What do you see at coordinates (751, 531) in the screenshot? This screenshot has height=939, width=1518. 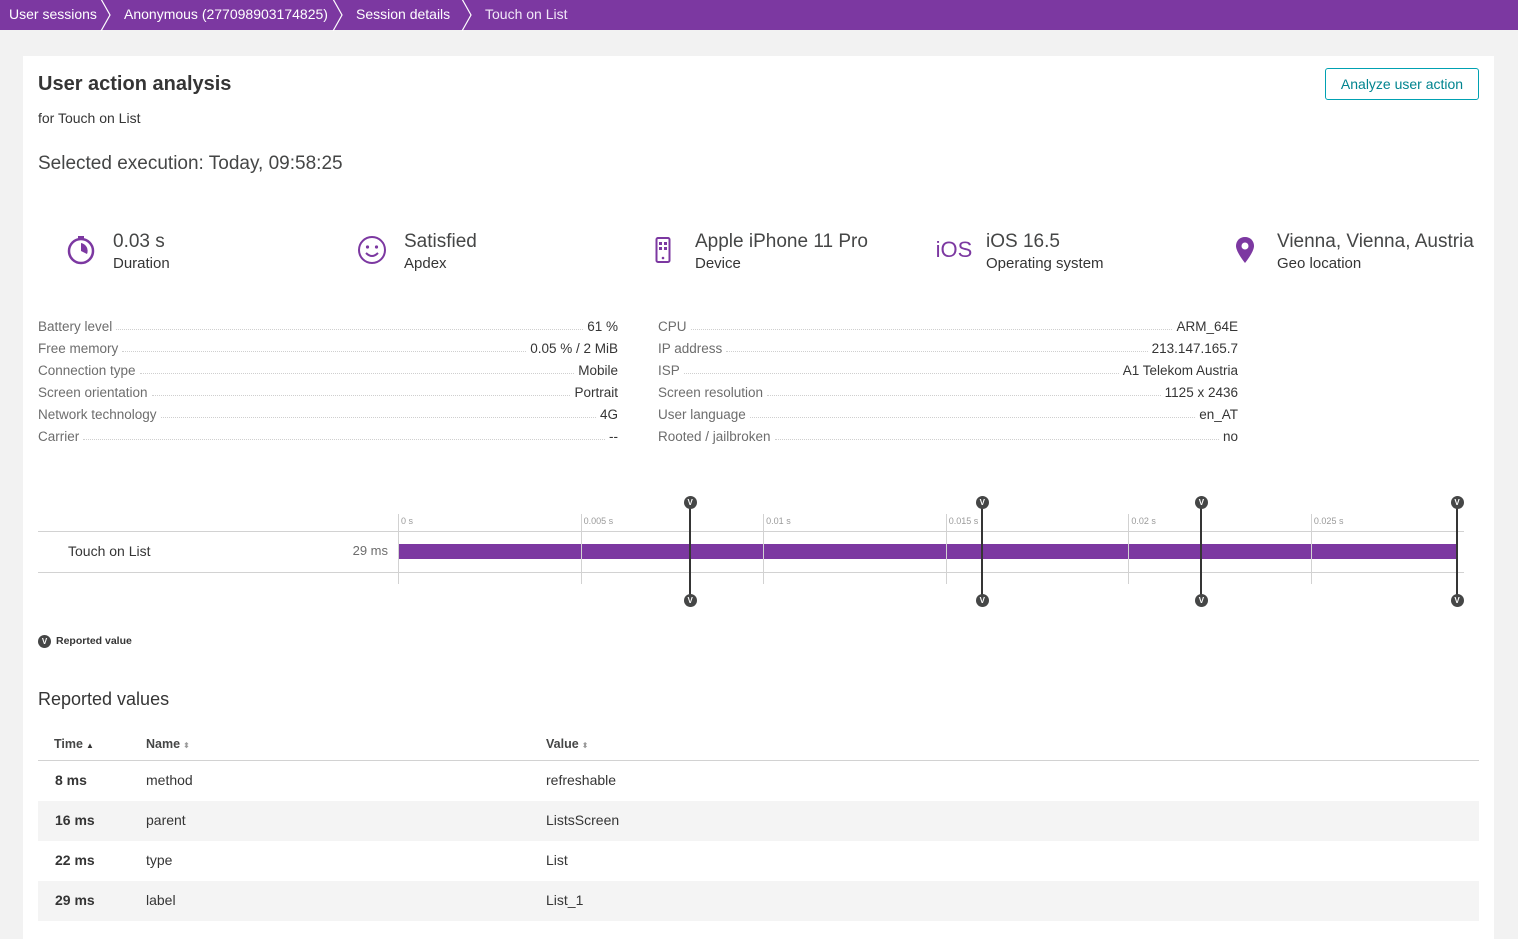 I see `timeline-divider` at bounding box center [751, 531].